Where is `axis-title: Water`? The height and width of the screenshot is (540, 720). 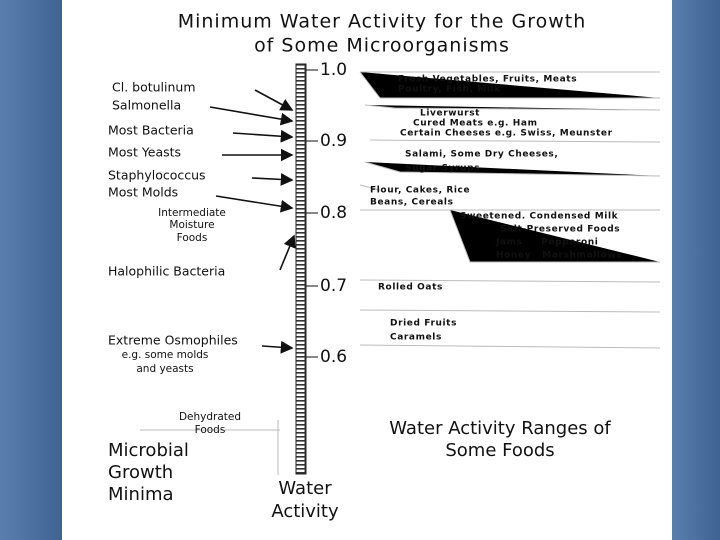 axis-title: Water is located at coordinates (305, 488).